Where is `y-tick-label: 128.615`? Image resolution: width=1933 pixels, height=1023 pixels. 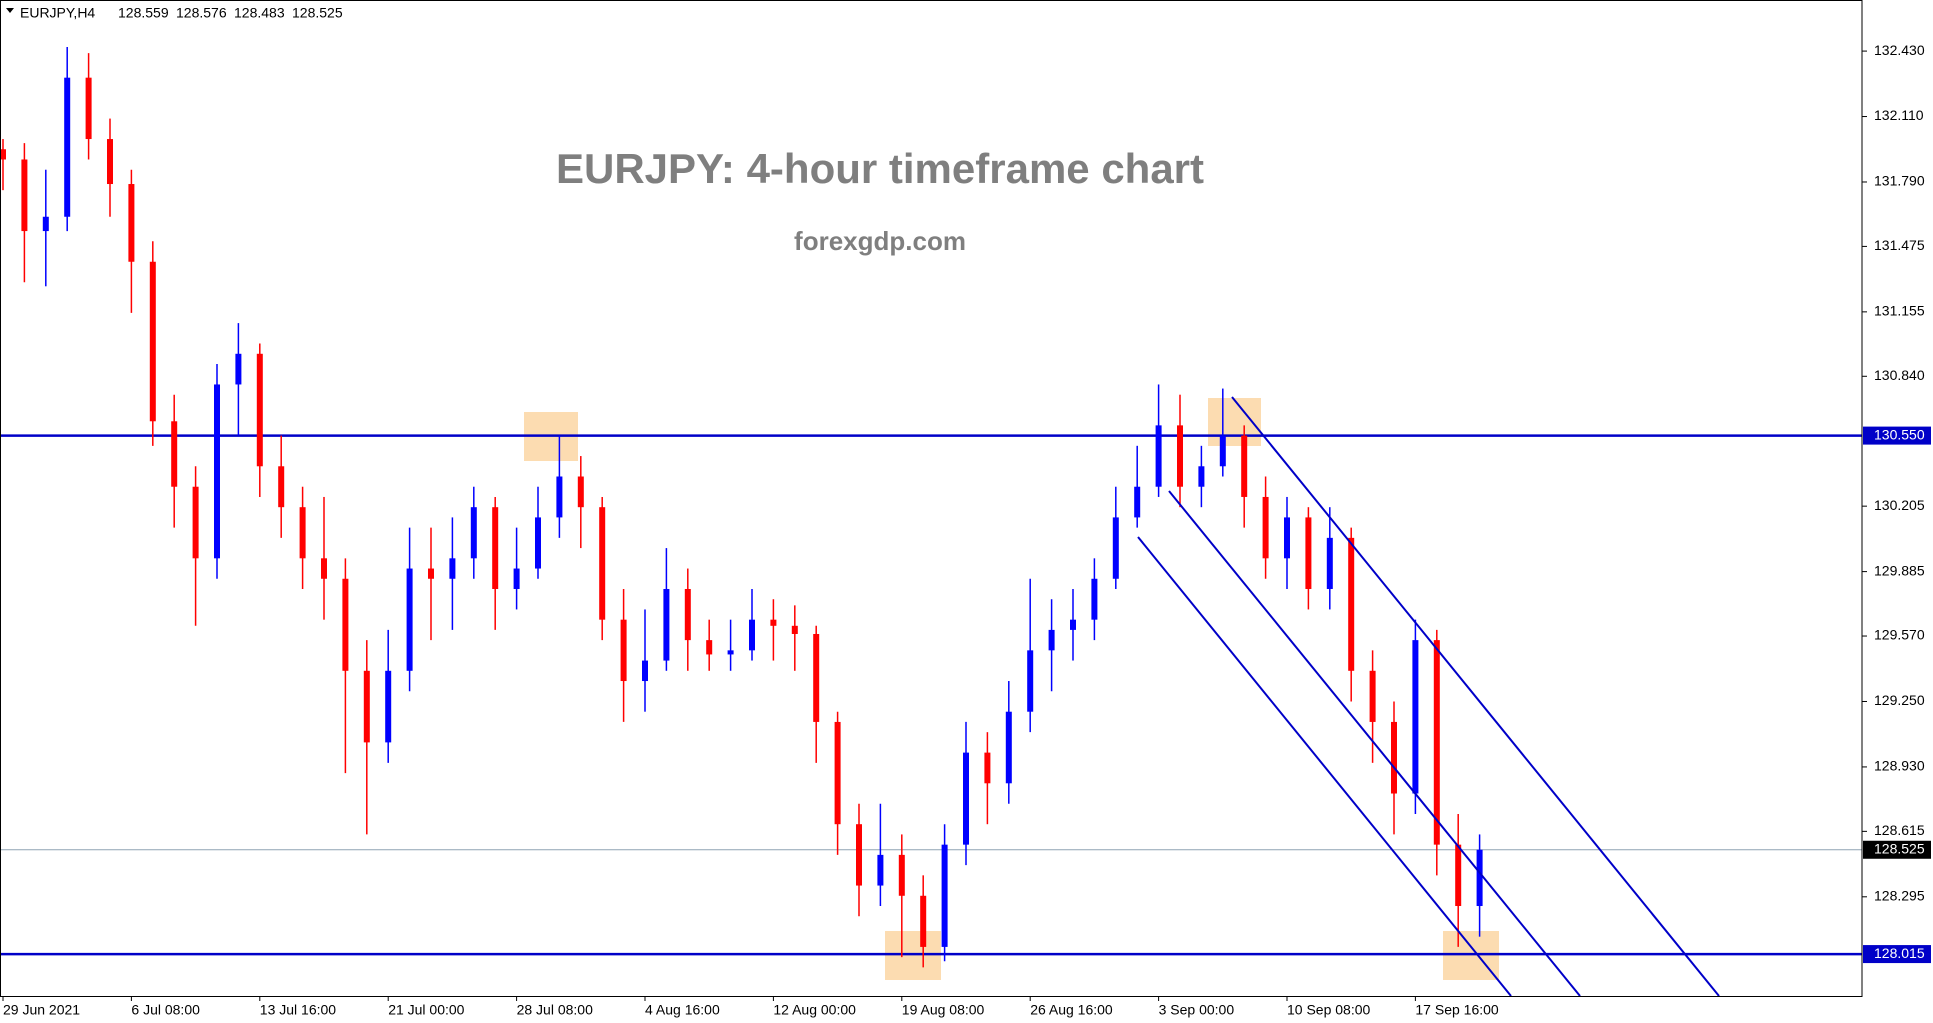
y-tick-label: 128.615 is located at coordinates (1899, 830).